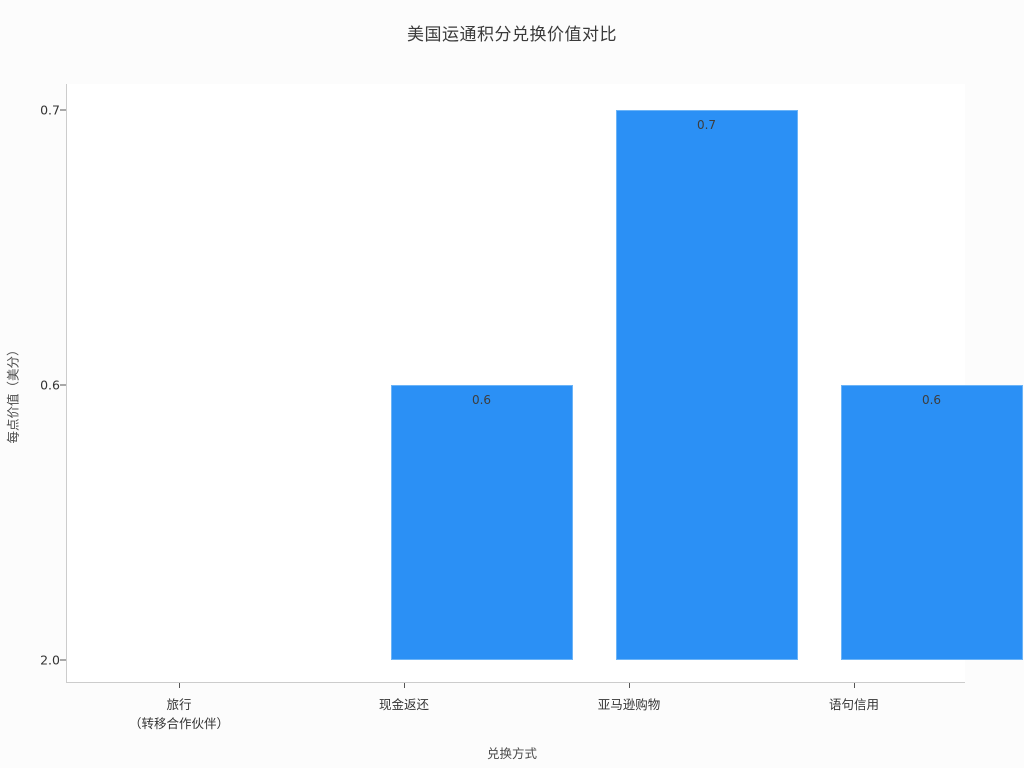 The width and height of the screenshot is (1024, 768). I want to click on x-tick-label-travel-line2: （转移合作伙伴）, so click(179, 723).